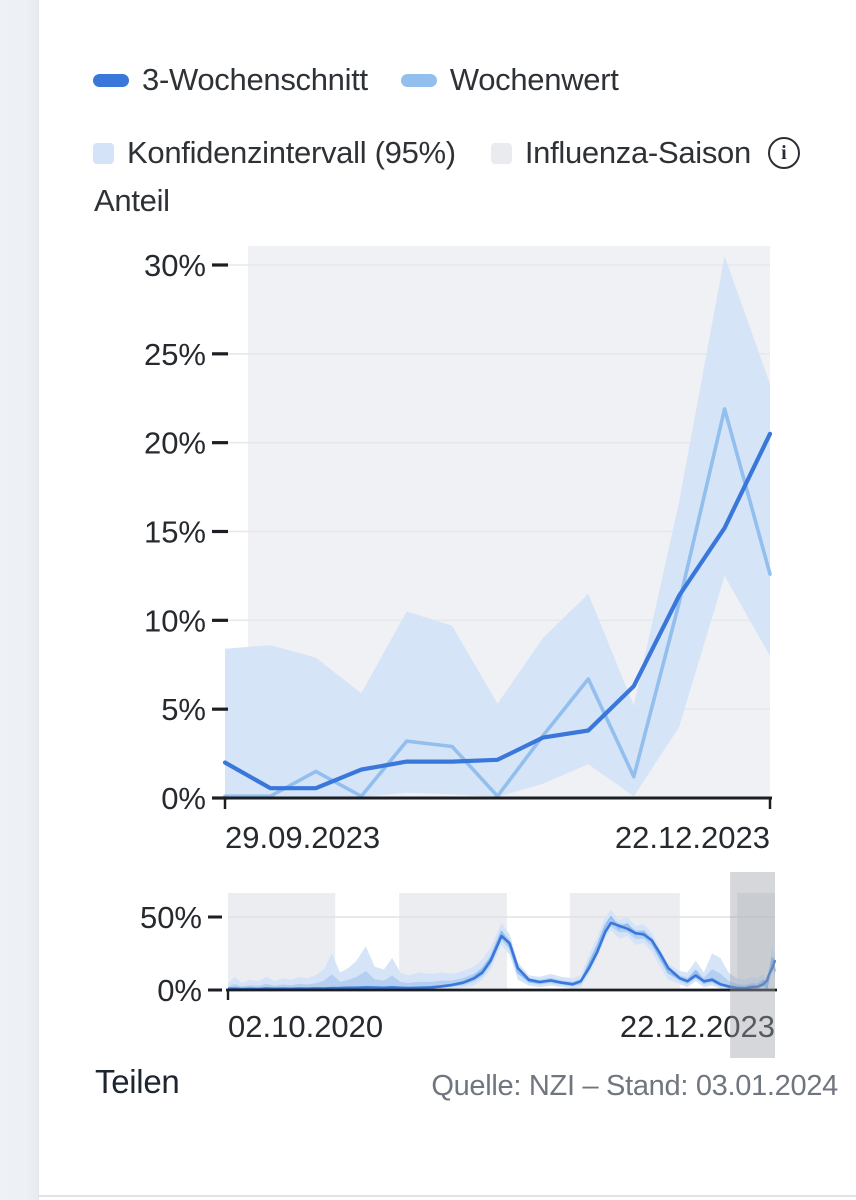 The height and width of the screenshot is (1200, 856). I want to click on legend-swatch-3-wochenschnitt, so click(111, 80).